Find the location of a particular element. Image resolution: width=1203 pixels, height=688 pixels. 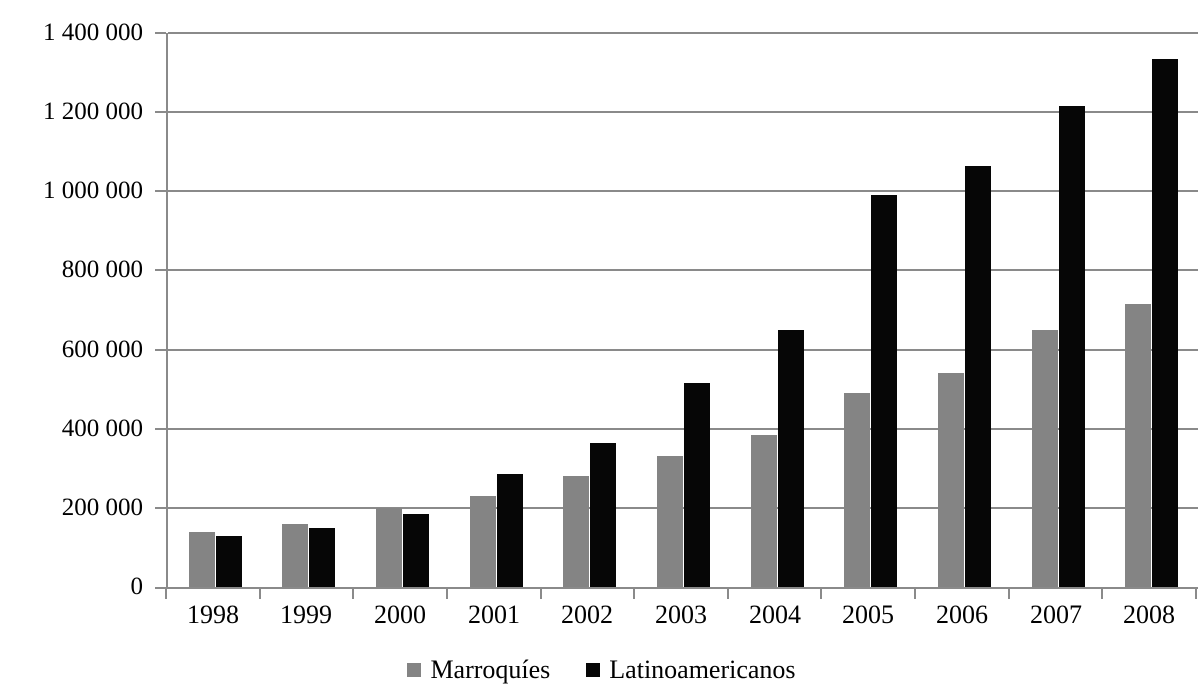

x-axis-label-2006: 2006 is located at coordinates (962, 614).